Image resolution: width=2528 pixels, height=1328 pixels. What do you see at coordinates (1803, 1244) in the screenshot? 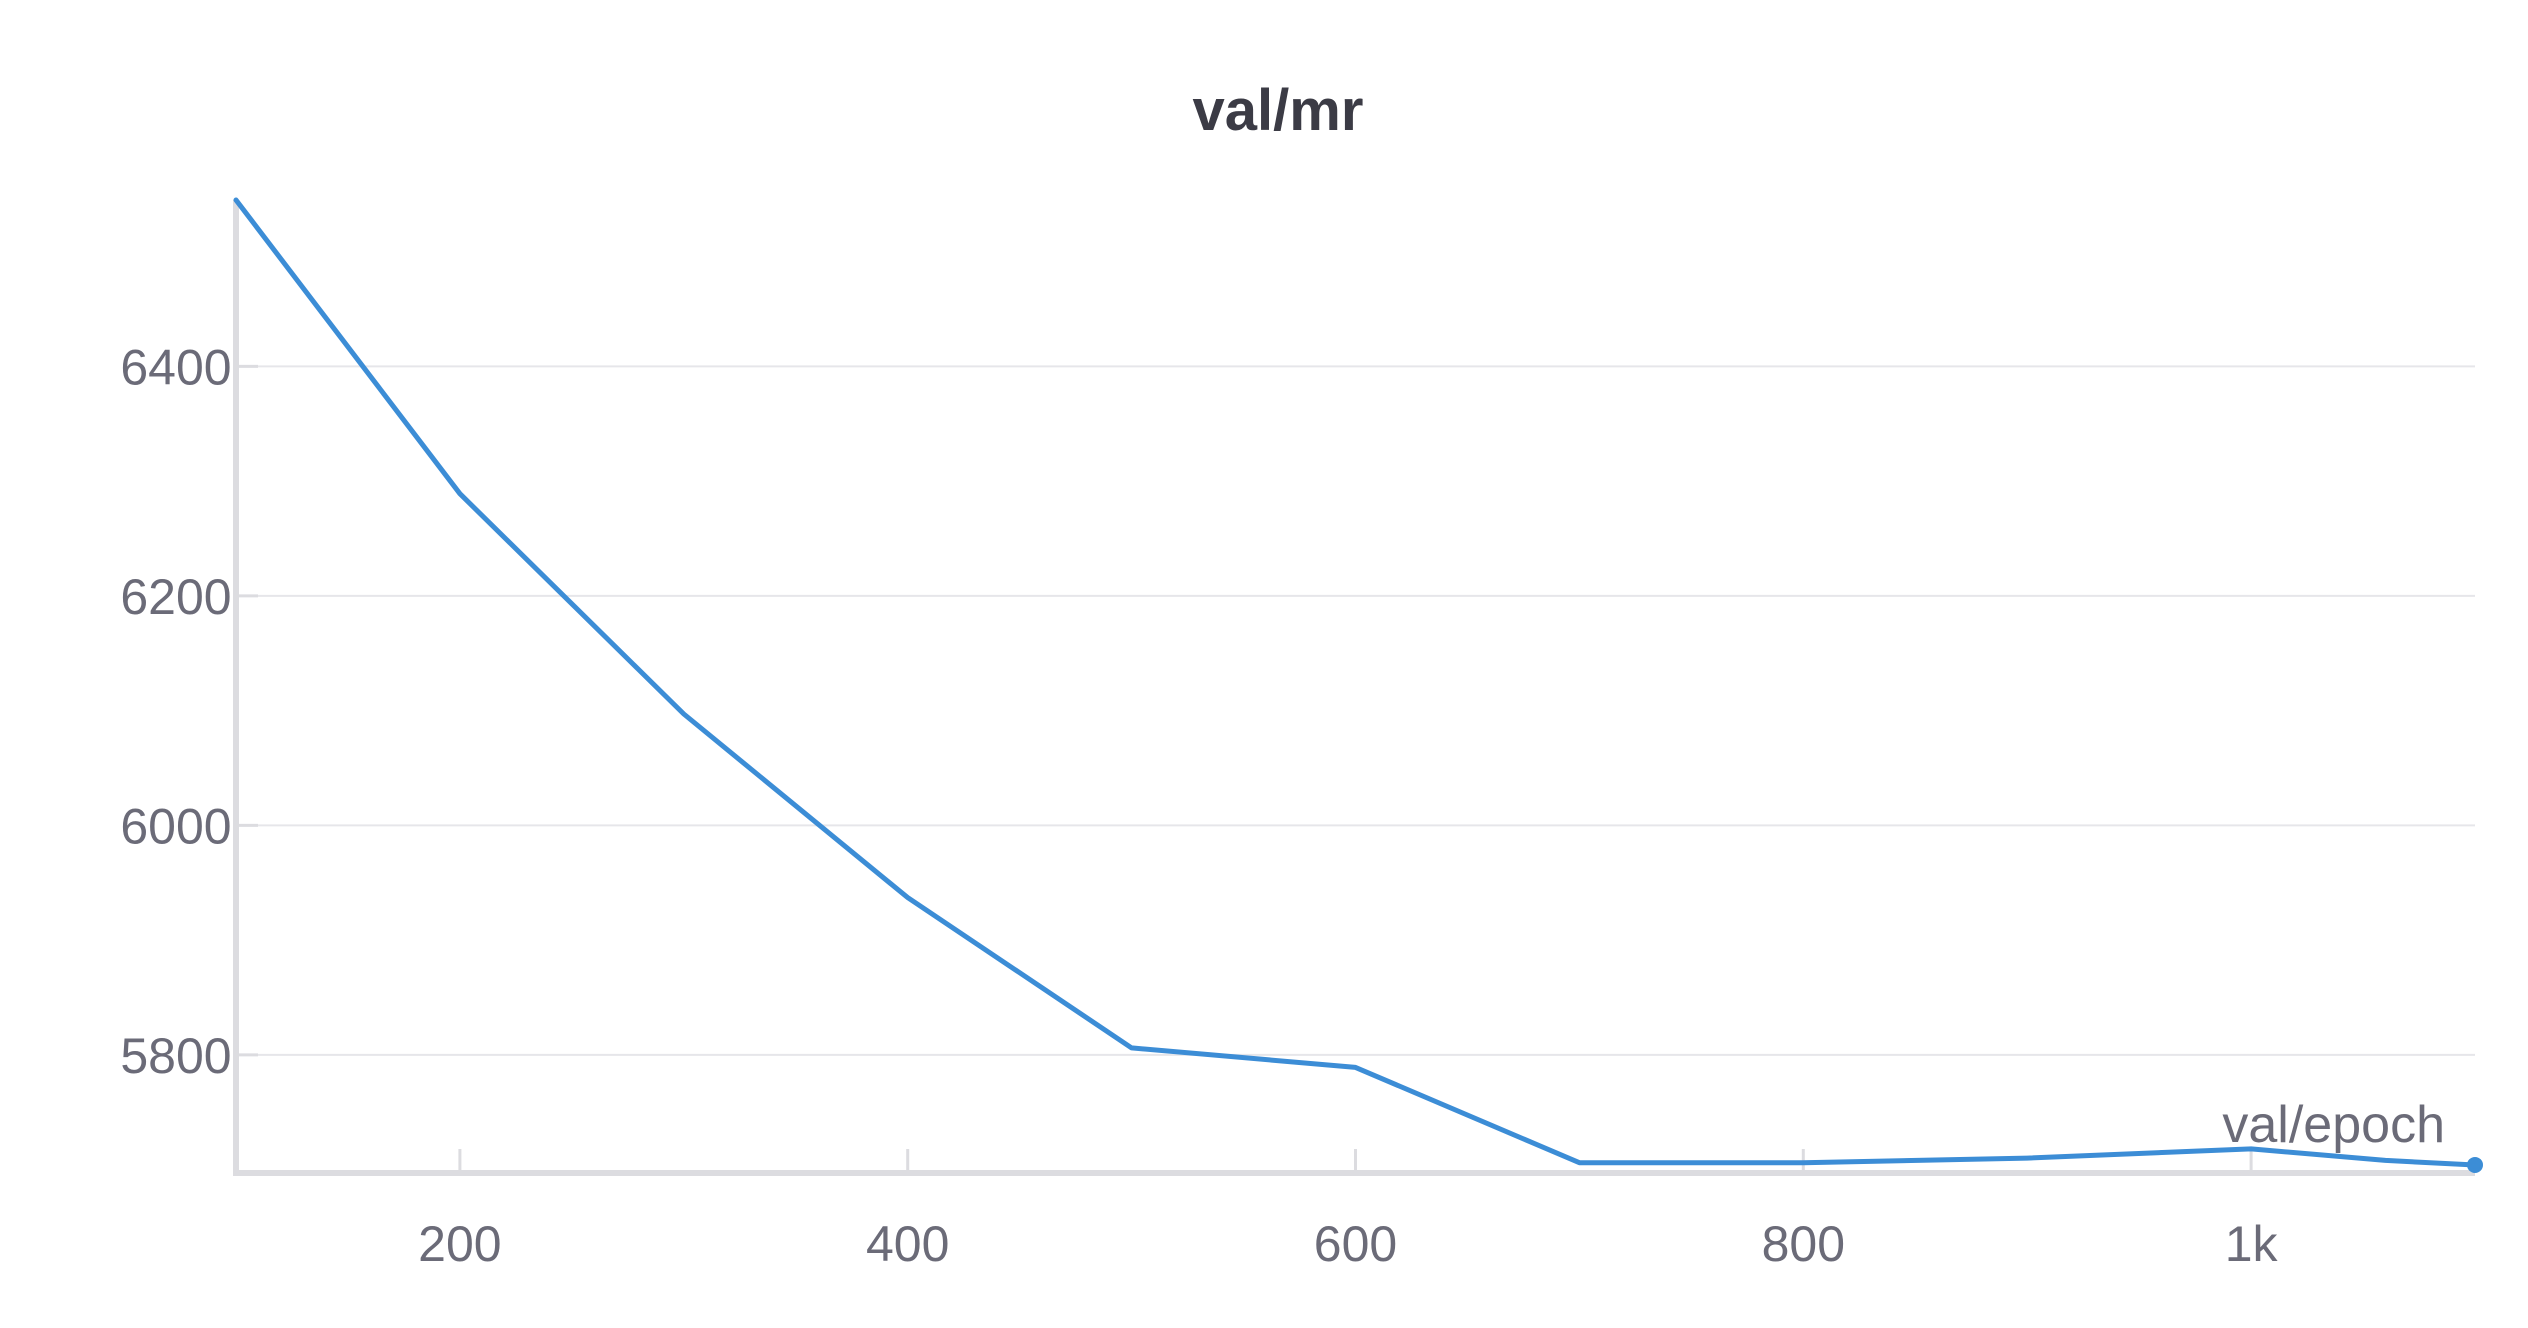
I see `x-tick-label: 800` at bounding box center [1803, 1244].